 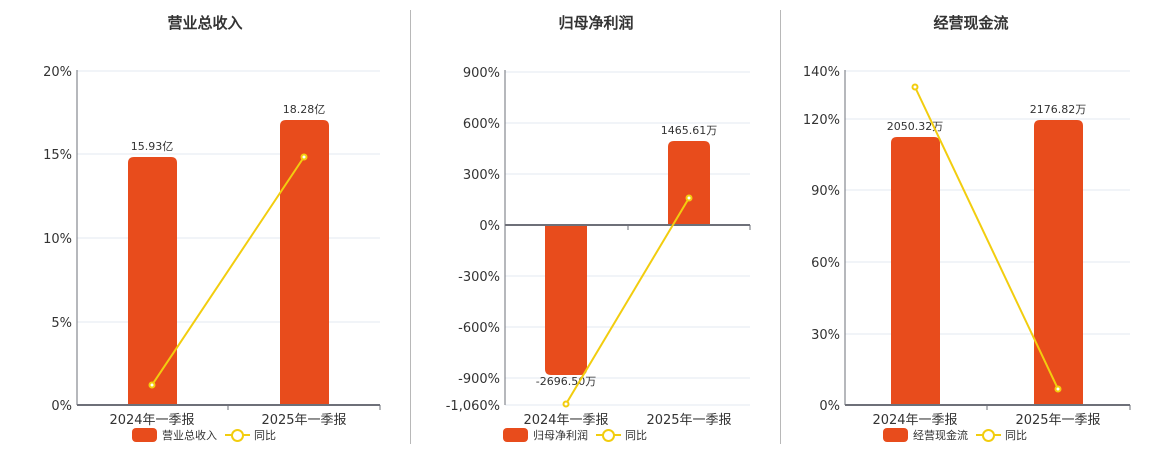 I want to click on svg-text: 10%, so click(x=57, y=239).